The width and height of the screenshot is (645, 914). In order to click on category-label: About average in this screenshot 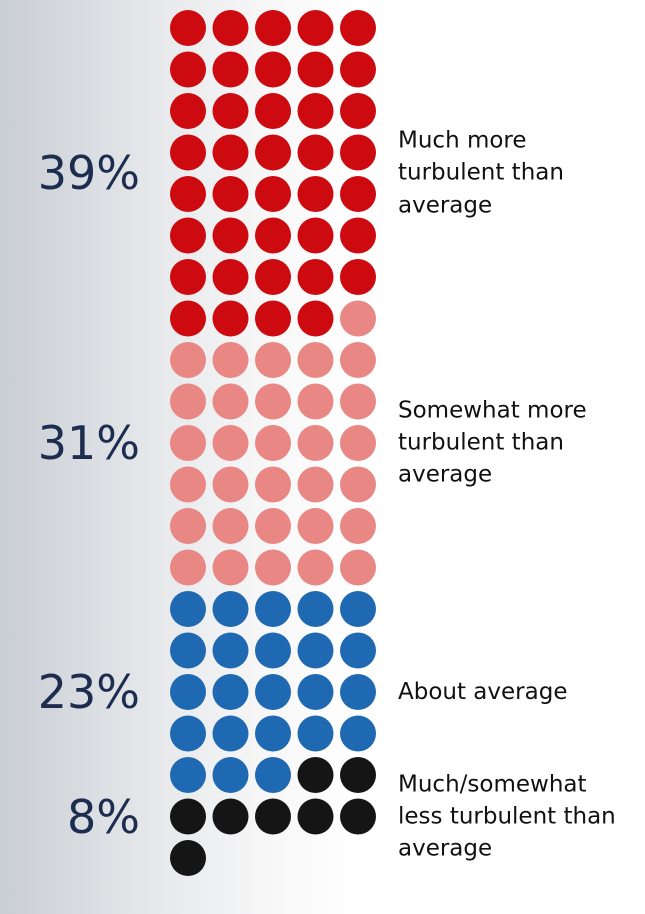, I will do `click(483, 691)`.